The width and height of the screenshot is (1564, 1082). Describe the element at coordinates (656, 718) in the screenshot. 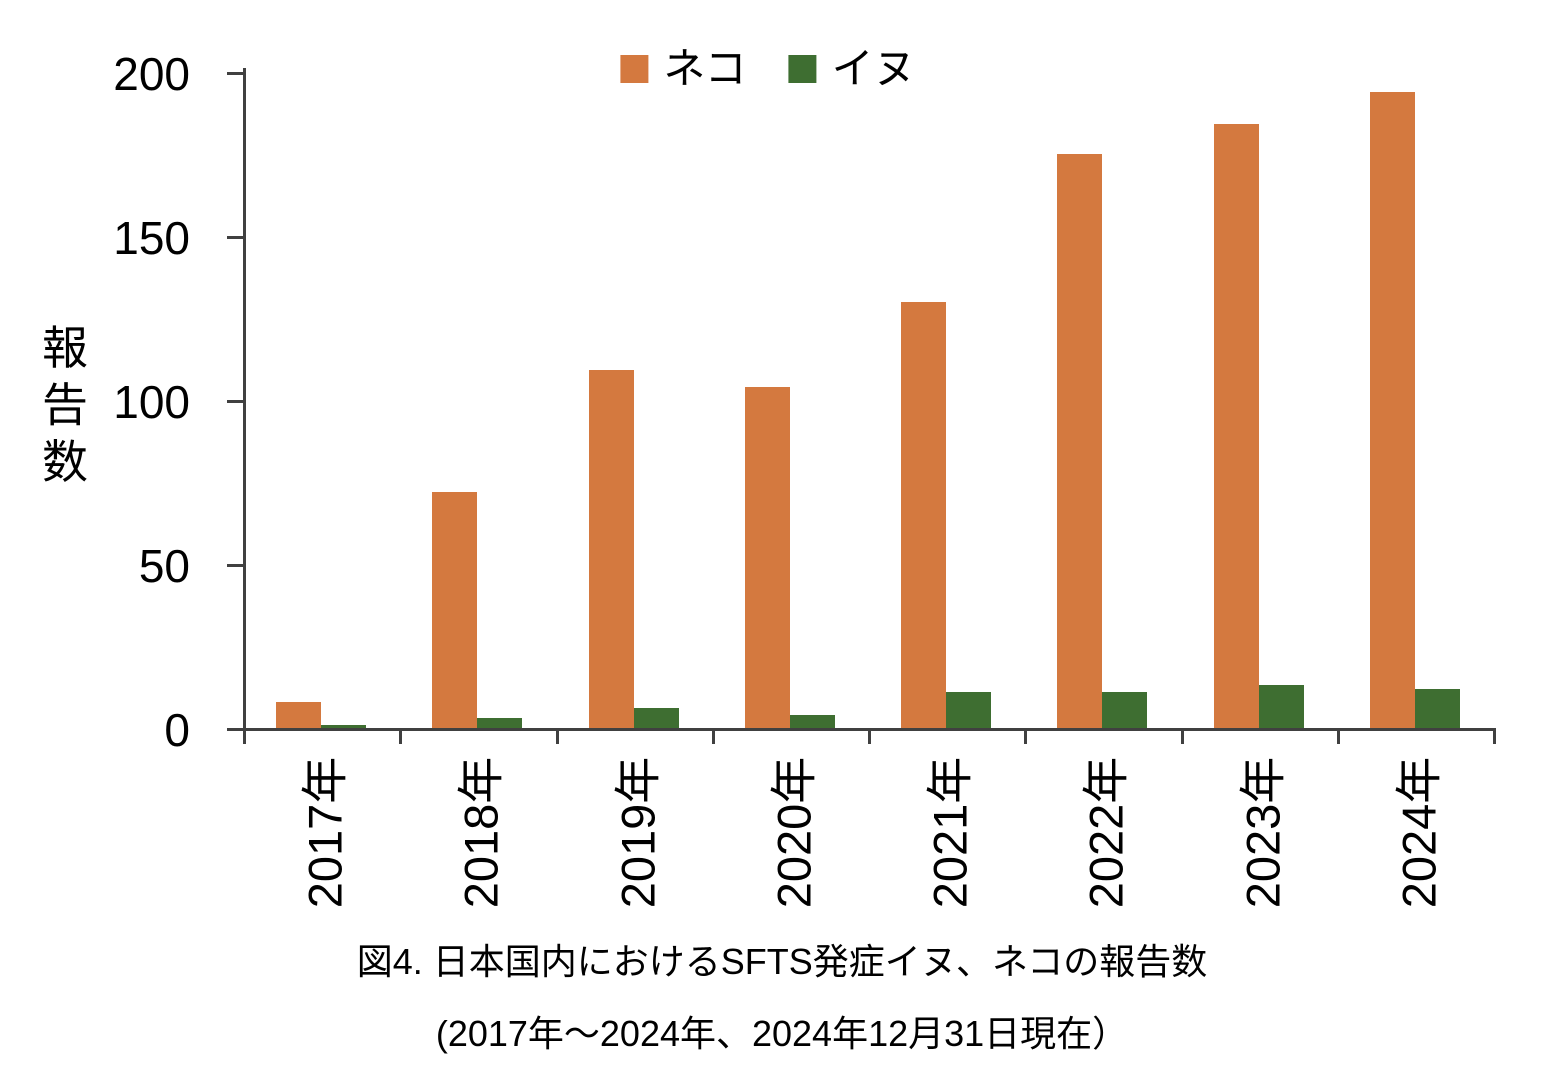

I see `bar-イヌ-2019年` at that location.